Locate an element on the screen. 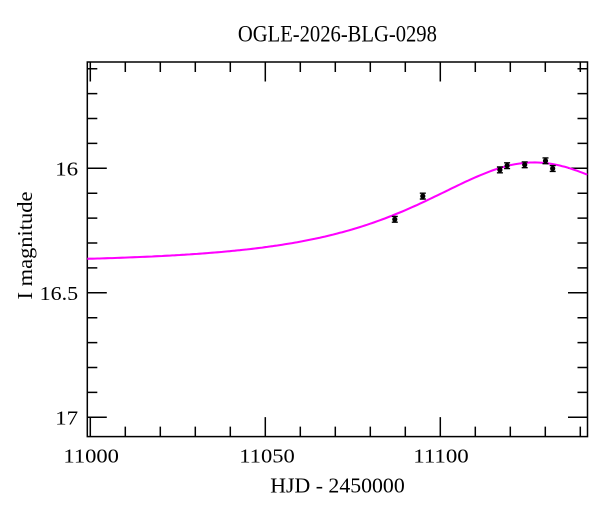 The image size is (600, 512). svg-text: 16.5 is located at coordinates (59, 294).